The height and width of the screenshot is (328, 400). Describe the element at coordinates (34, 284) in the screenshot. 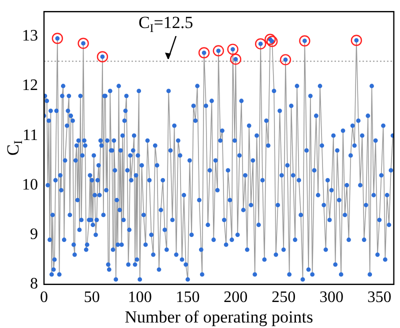

I see `y-tick-label: 8` at that location.